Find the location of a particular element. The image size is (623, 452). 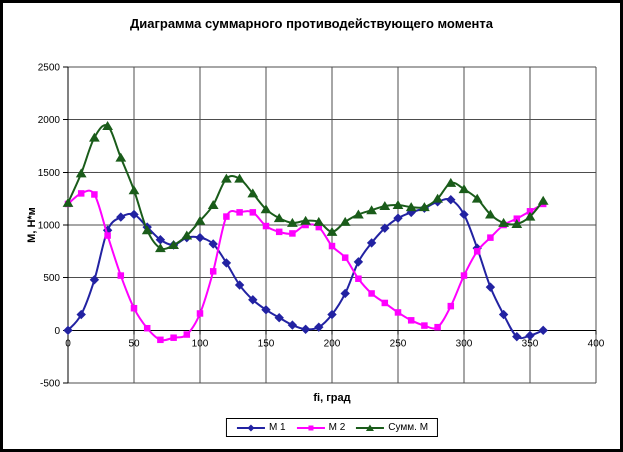

svg-text: 150 is located at coordinates (266, 343).